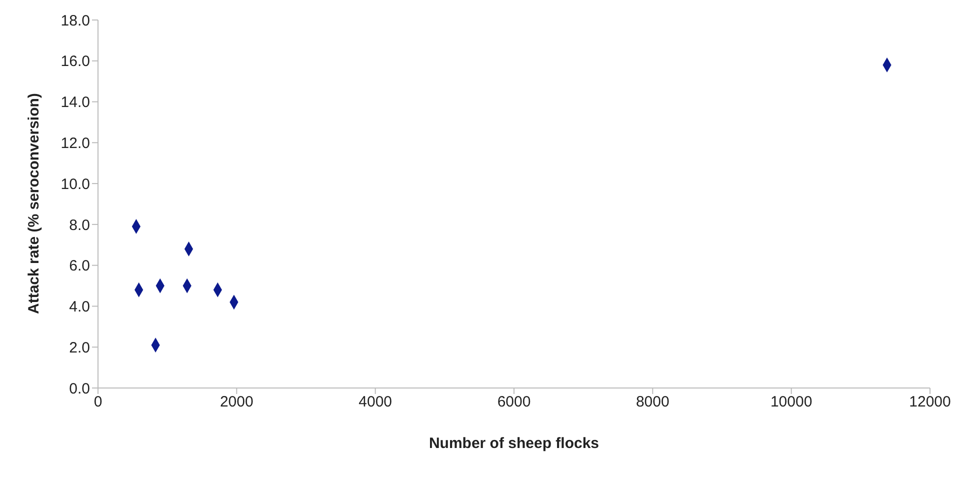 This screenshot has height=481, width=970. What do you see at coordinates (514, 443) in the screenshot?
I see `x-axis-title: Number of sheep flocks` at bounding box center [514, 443].